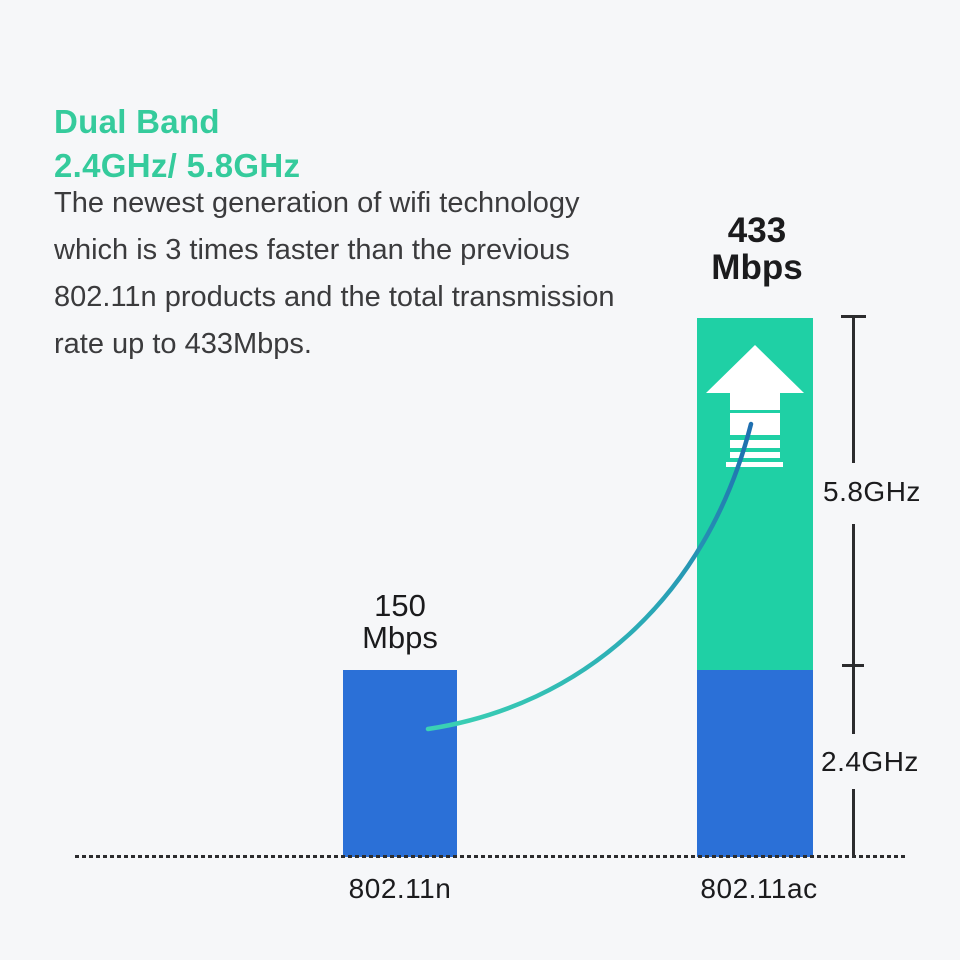  Describe the element at coordinates (755, 763) in the screenshot. I see `bar-80211ac-24ghz-segment` at that location.